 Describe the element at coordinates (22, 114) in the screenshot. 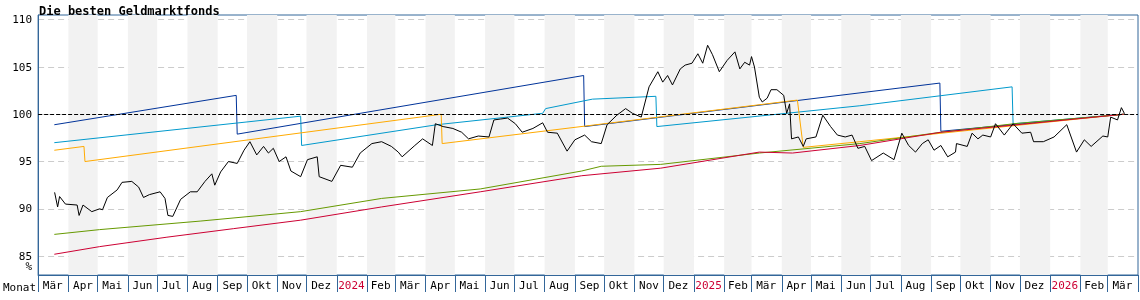

I see `y-tick-label: 100` at that location.